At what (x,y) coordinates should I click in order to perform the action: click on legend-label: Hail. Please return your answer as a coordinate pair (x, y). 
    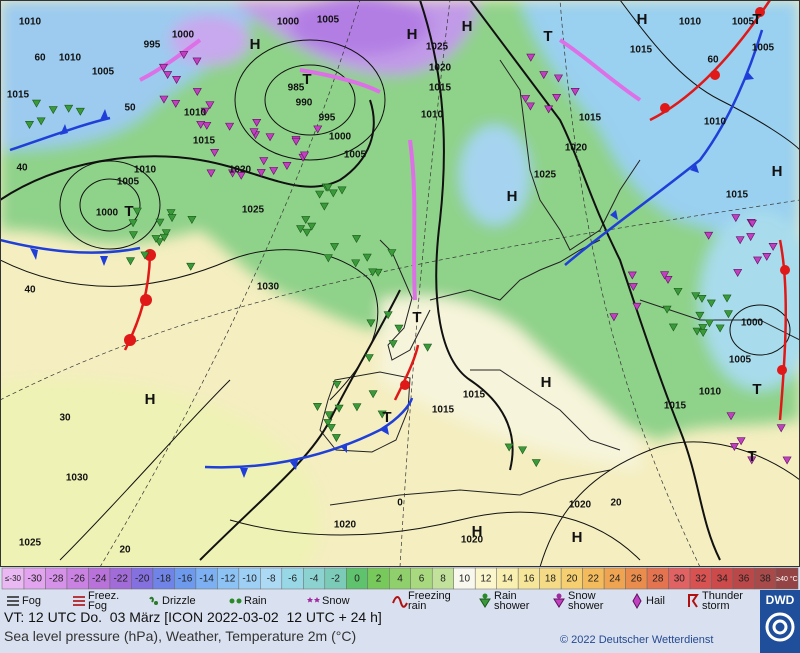
    Looking at the image, I should click on (655, 601).